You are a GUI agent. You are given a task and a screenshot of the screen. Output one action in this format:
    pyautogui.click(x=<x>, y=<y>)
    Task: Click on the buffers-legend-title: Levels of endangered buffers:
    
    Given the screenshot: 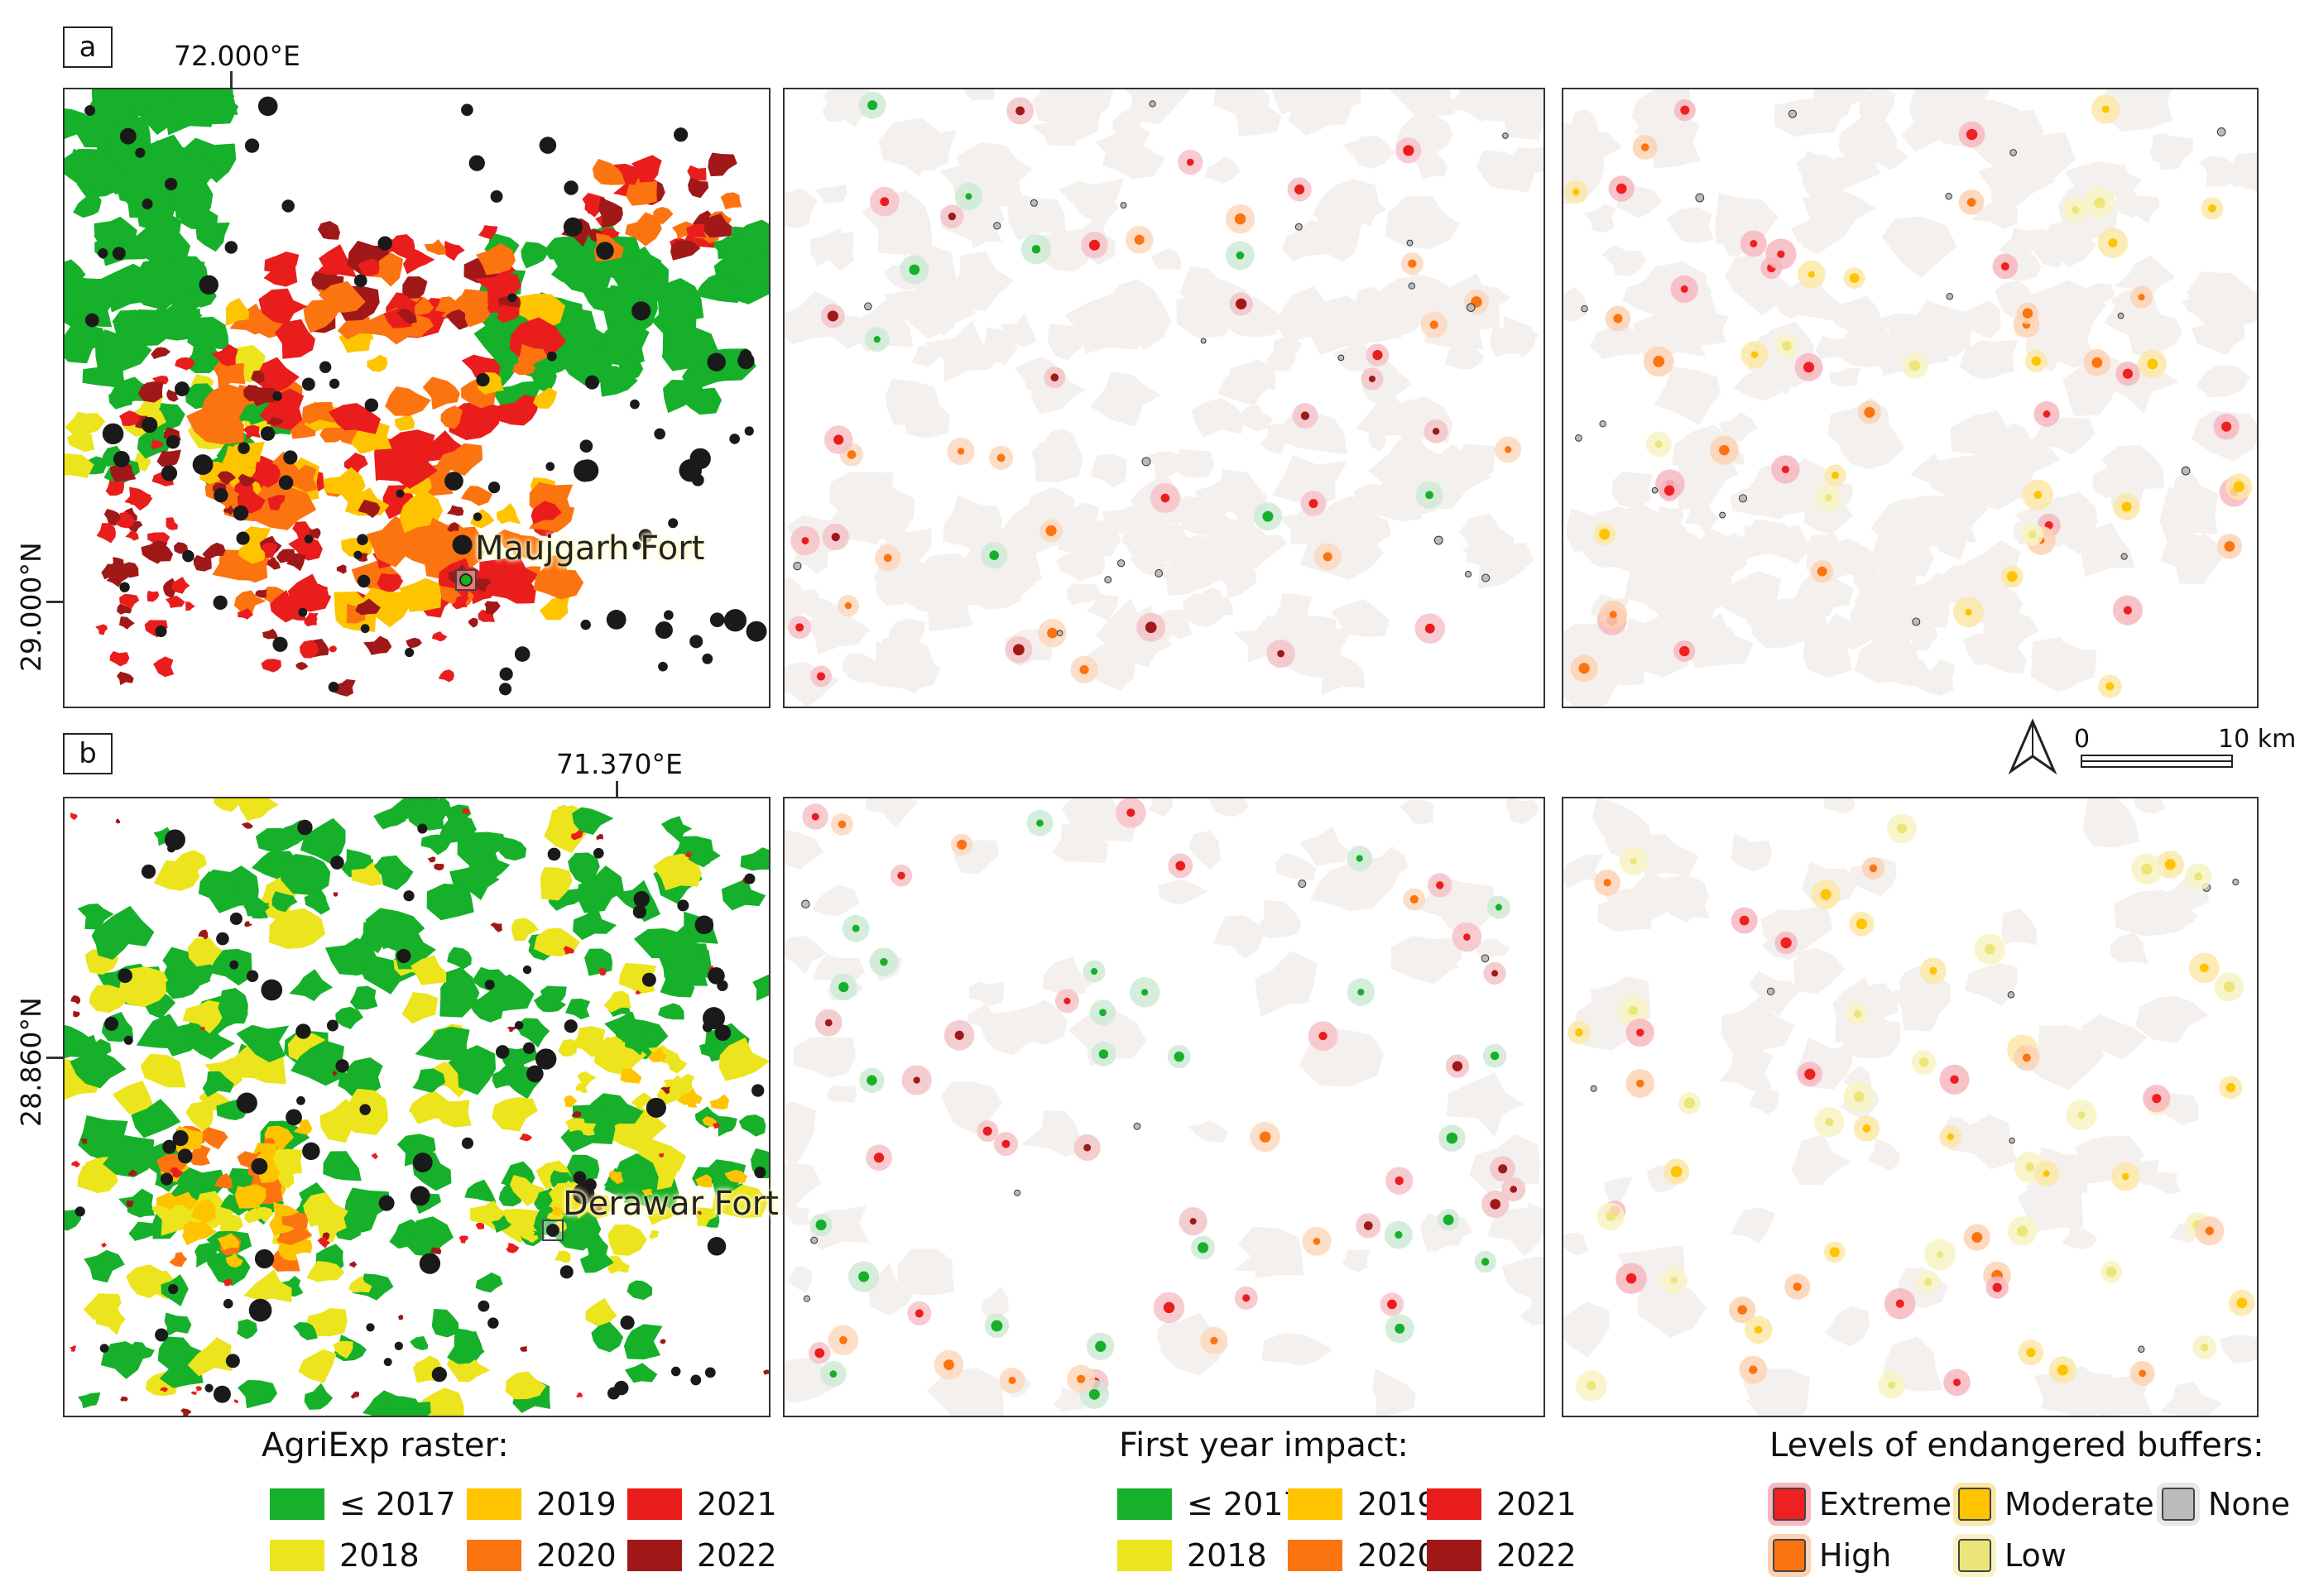 What is the action you would take?
    pyautogui.click(x=2017, y=1445)
    